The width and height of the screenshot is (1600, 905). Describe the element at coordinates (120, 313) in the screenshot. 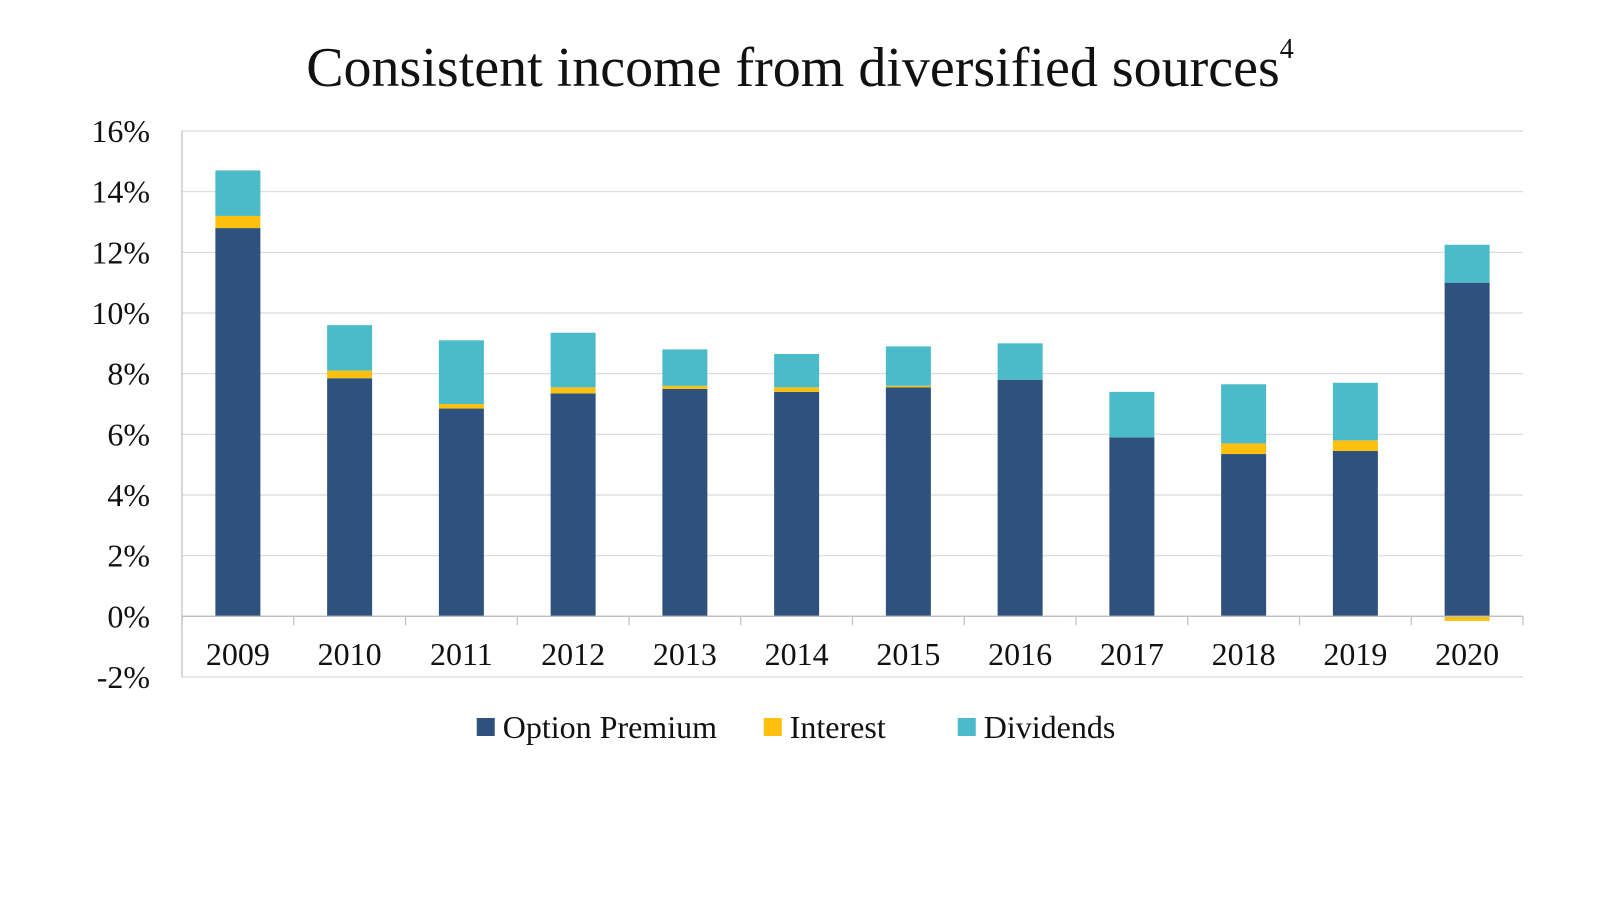

I see `y-tick-label: 10%` at that location.